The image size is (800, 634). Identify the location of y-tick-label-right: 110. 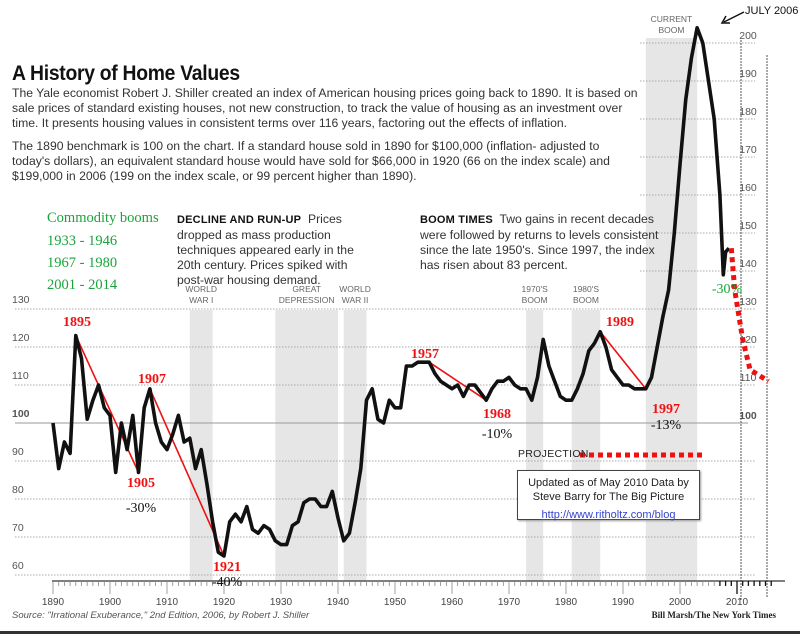
(748, 378).